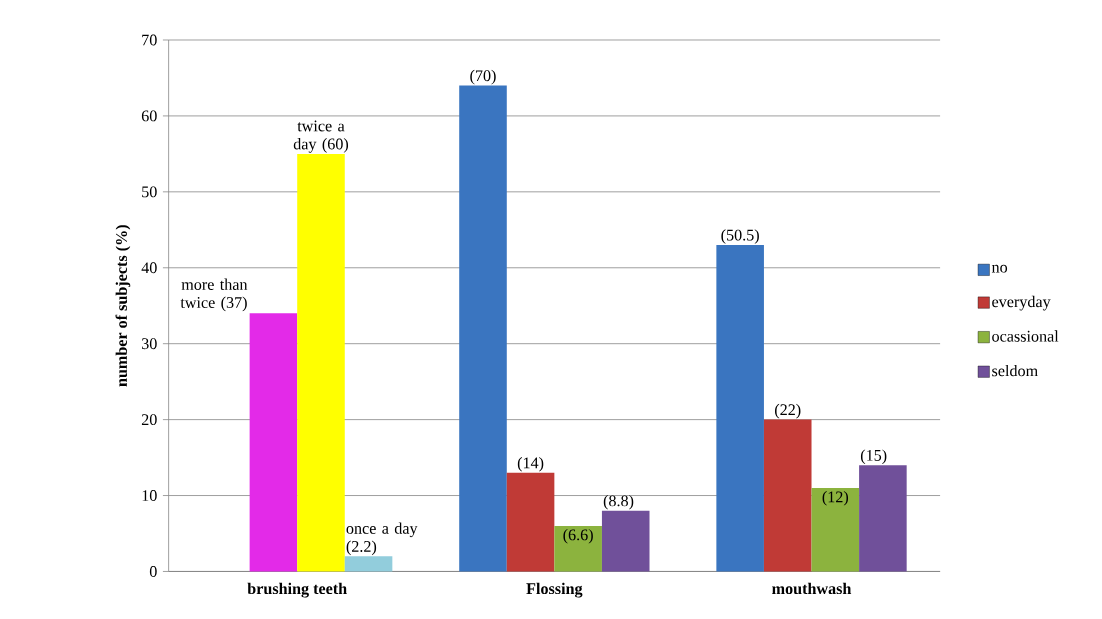 The width and height of the screenshot is (1102, 619). Describe the element at coordinates (1025, 336) in the screenshot. I see `legend-label: ocassional` at that location.